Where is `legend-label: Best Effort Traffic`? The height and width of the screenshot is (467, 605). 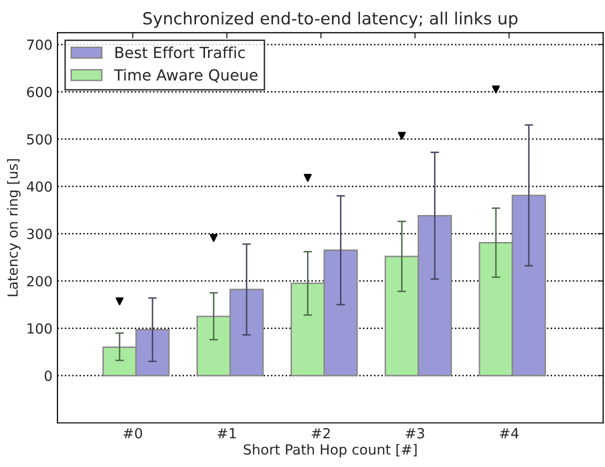
legend-label: Best Effort Traffic is located at coordinates (180, 52).